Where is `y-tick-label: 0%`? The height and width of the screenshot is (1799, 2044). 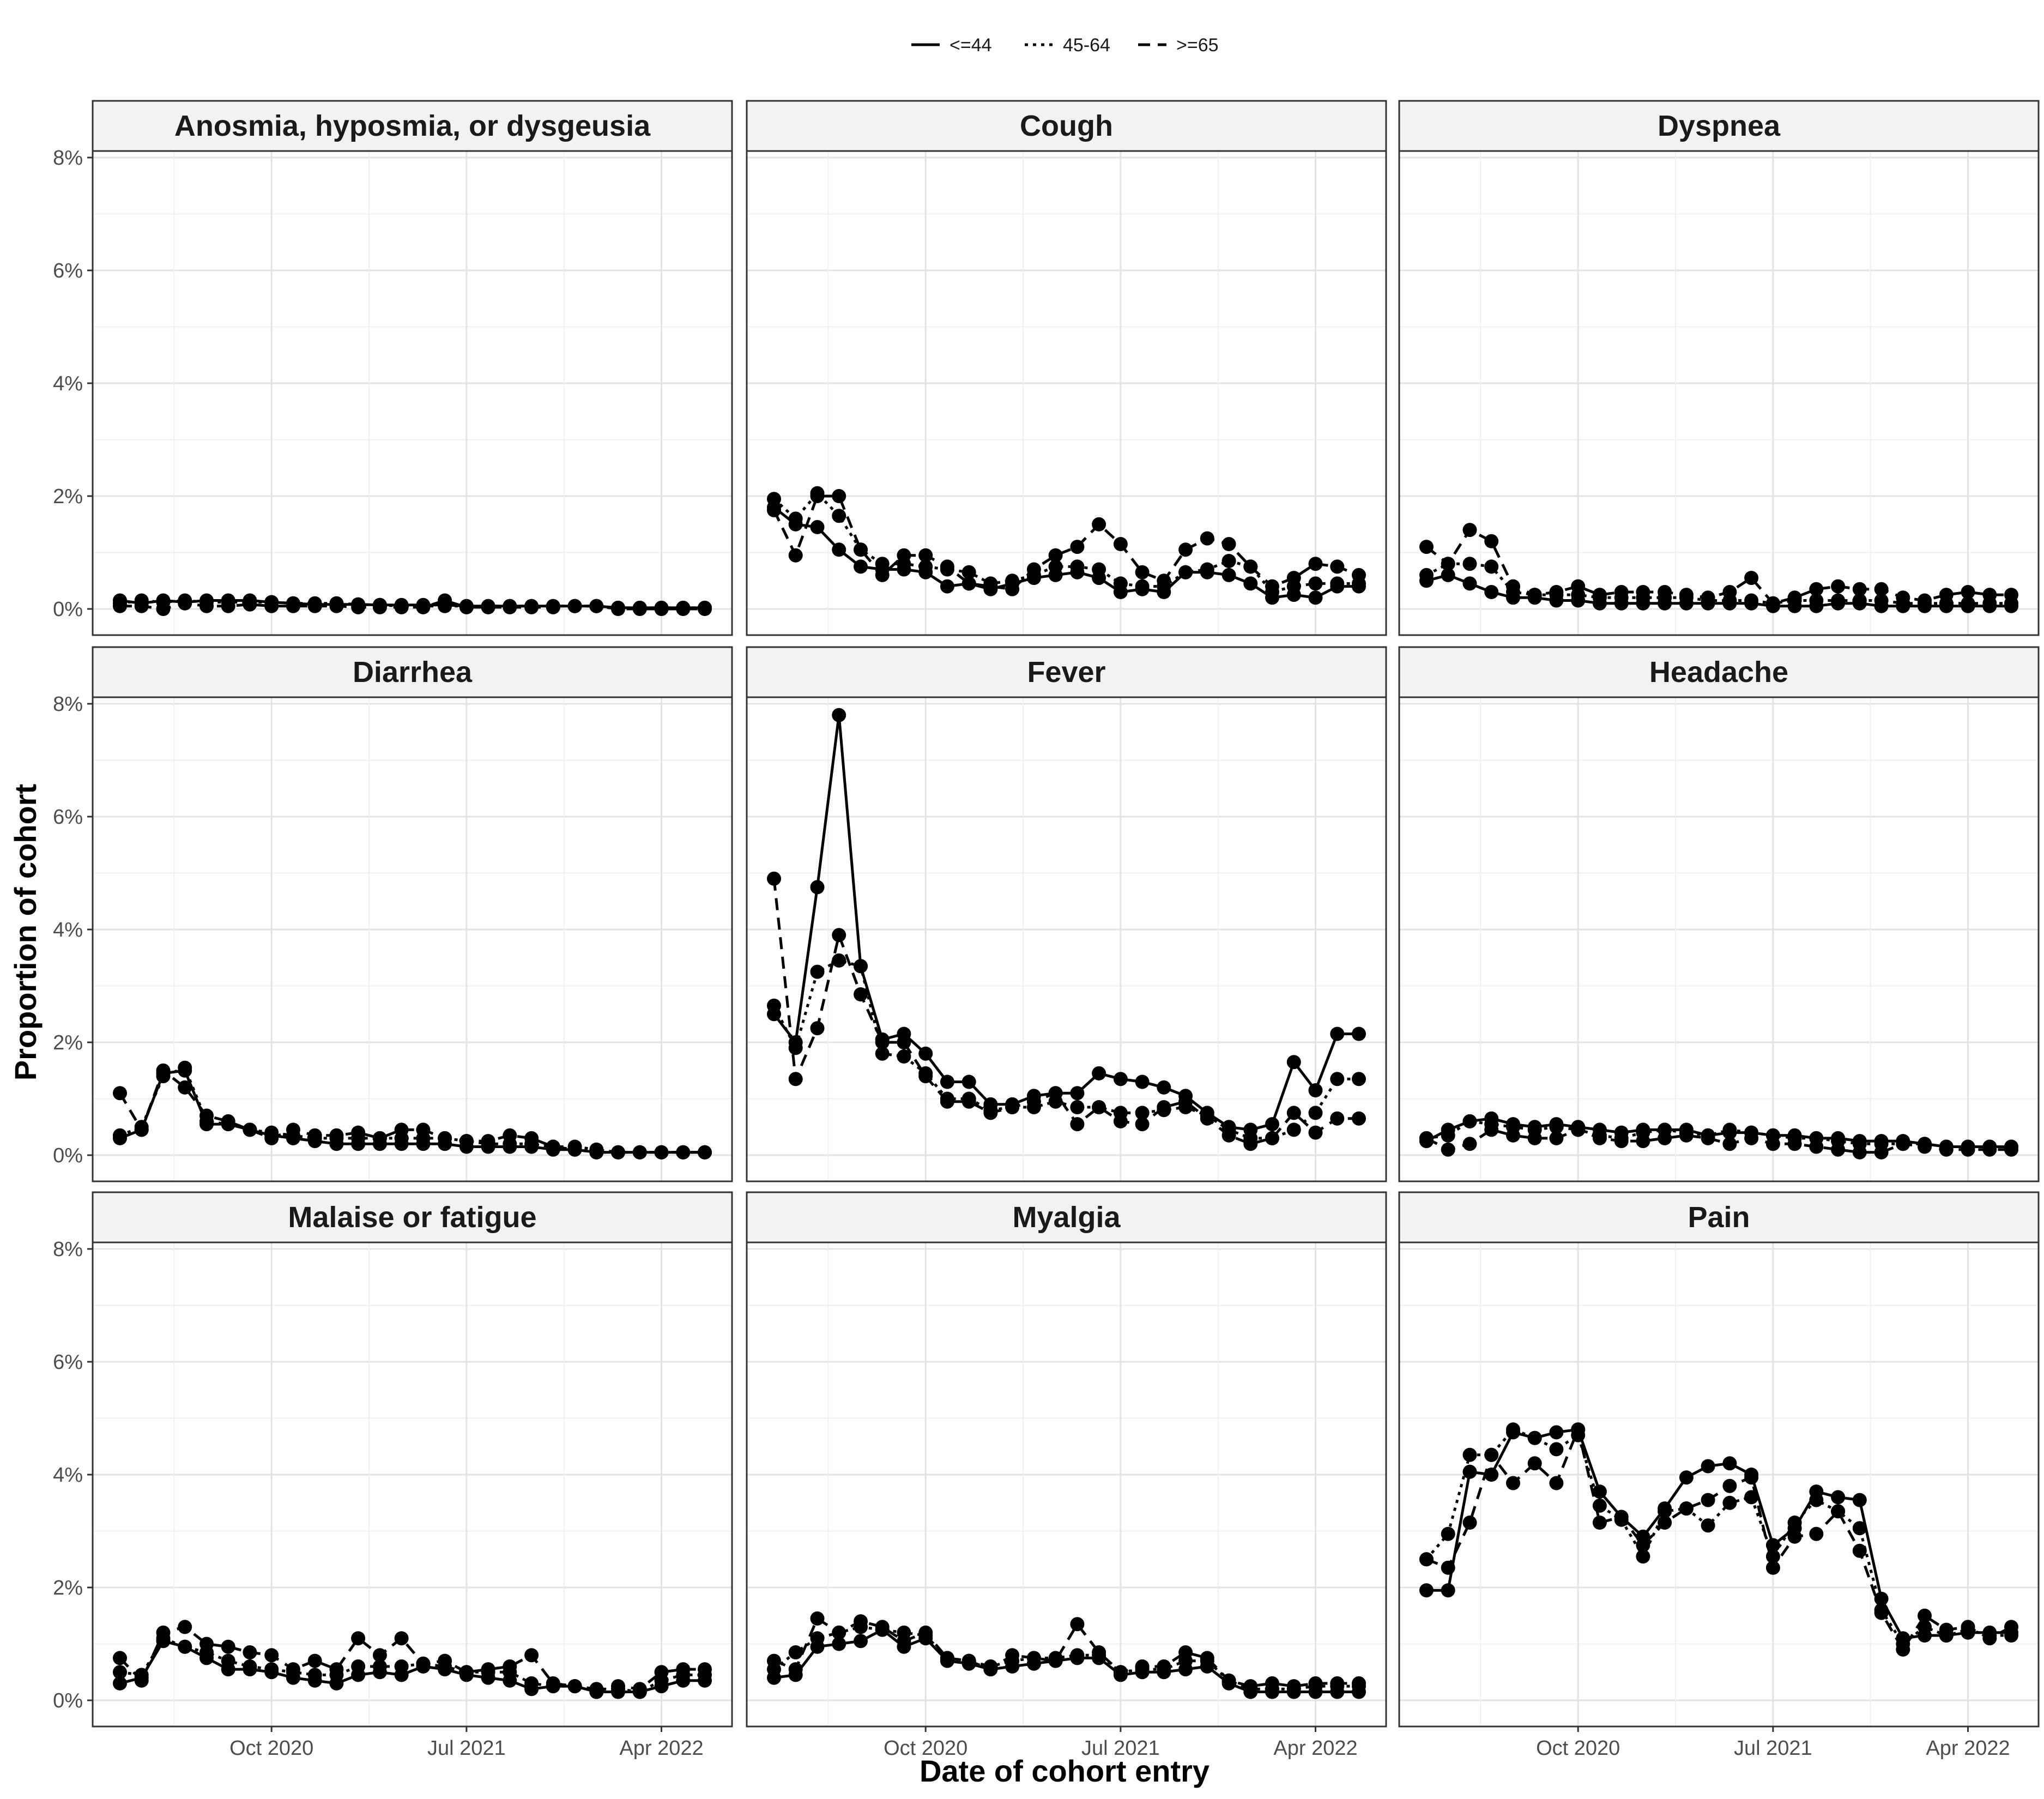
y-tick-label: 0% is located at coordinates (68, 1155).